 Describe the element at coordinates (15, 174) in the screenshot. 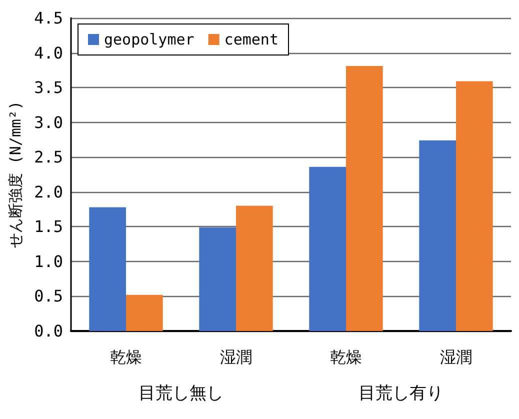

I see `y-axis-title: せん断強度 (N/mm²)` at that location.